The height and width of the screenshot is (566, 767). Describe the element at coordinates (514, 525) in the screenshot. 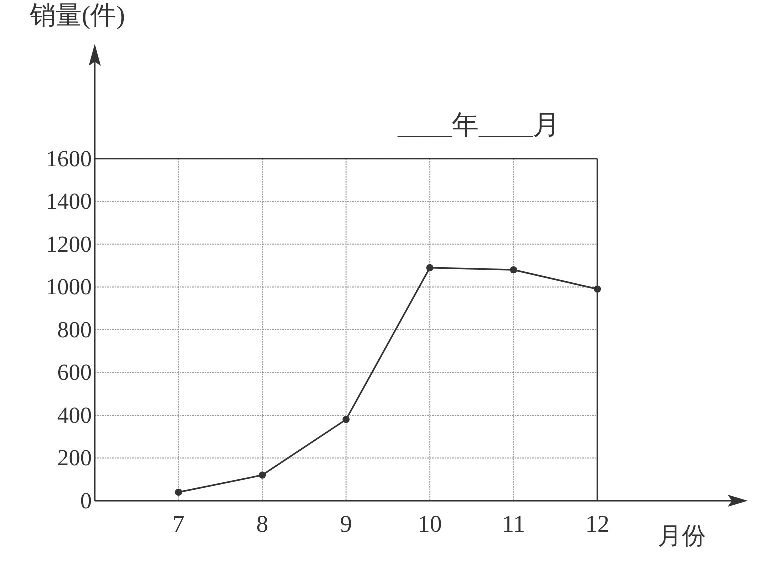

I see `x-tick-label: 11` at that location.